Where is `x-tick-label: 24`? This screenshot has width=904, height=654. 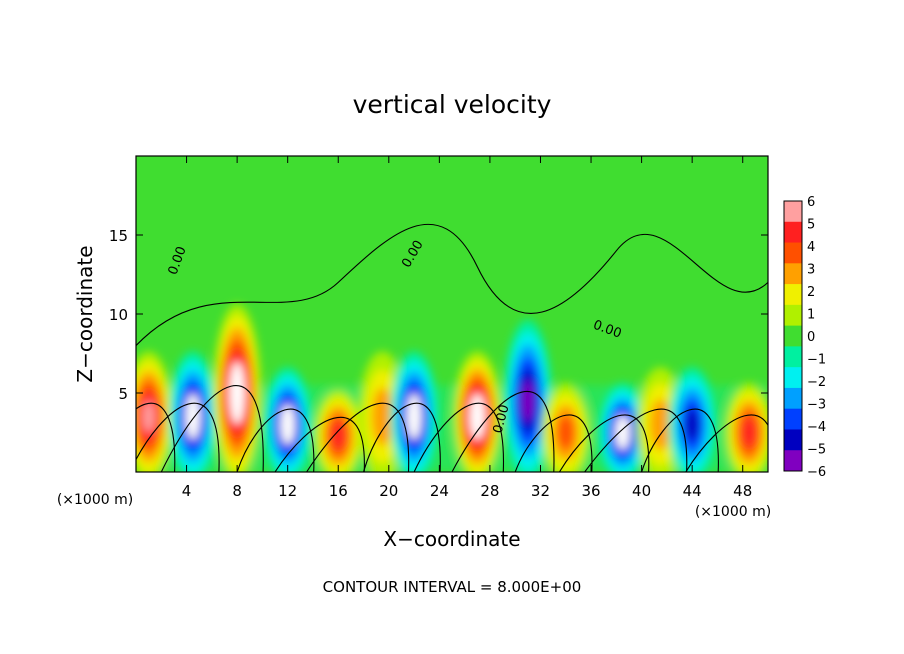 x-tick-label: 24 is located at coordinates (439, 491).